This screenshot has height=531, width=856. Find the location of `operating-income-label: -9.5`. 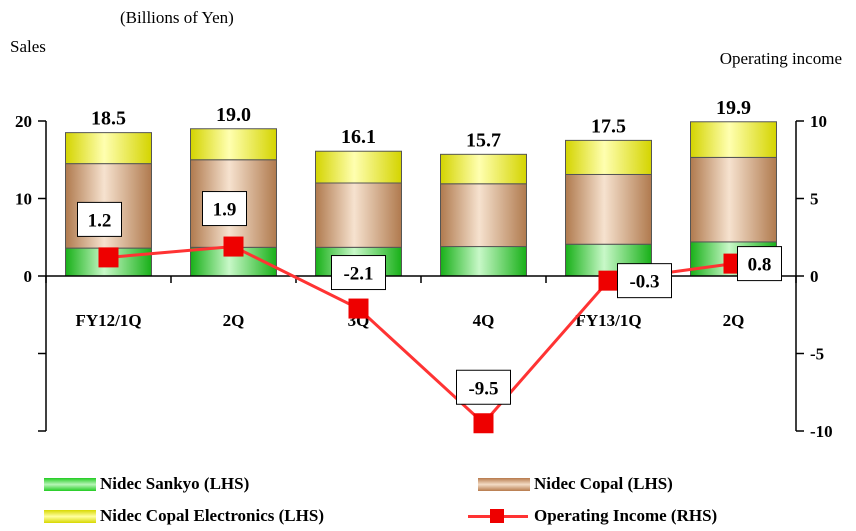

operating-income-label: -9.5 is located at coordinates (483, 388).